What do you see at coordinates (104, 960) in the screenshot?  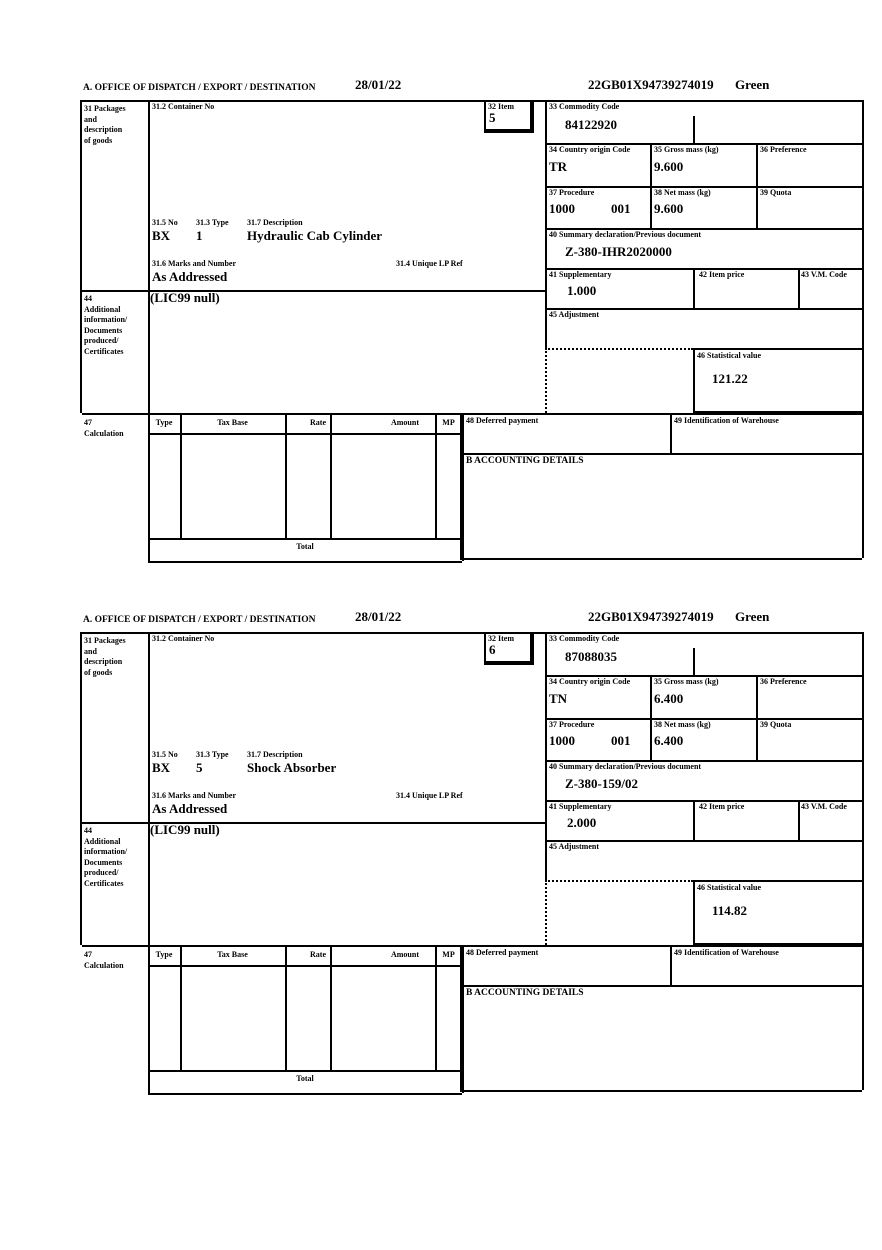 I see `box47-calculation-label: 47 Calculation` at bounding box center [104, 960].